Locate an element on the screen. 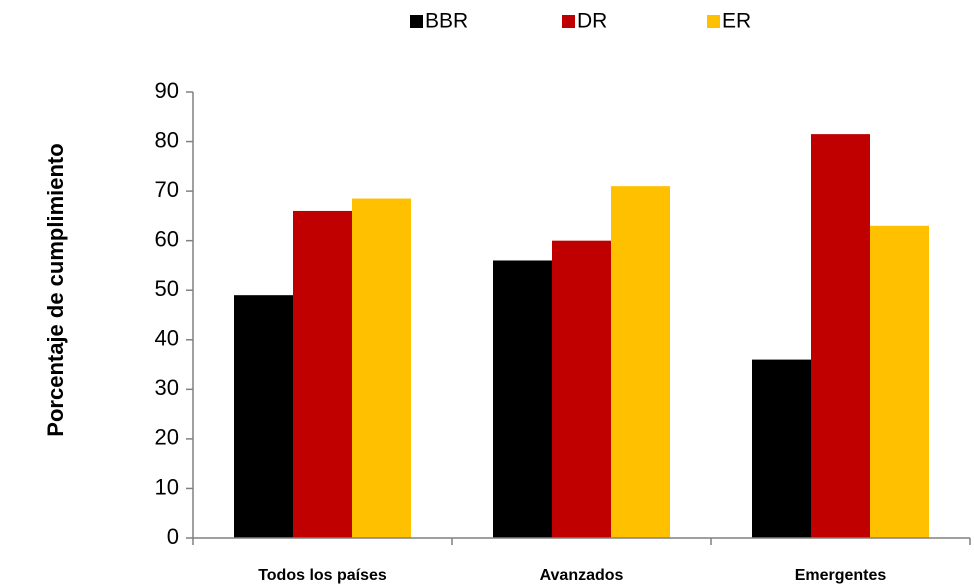  y-tick-label: 80 is located at coordinates (167, 139).